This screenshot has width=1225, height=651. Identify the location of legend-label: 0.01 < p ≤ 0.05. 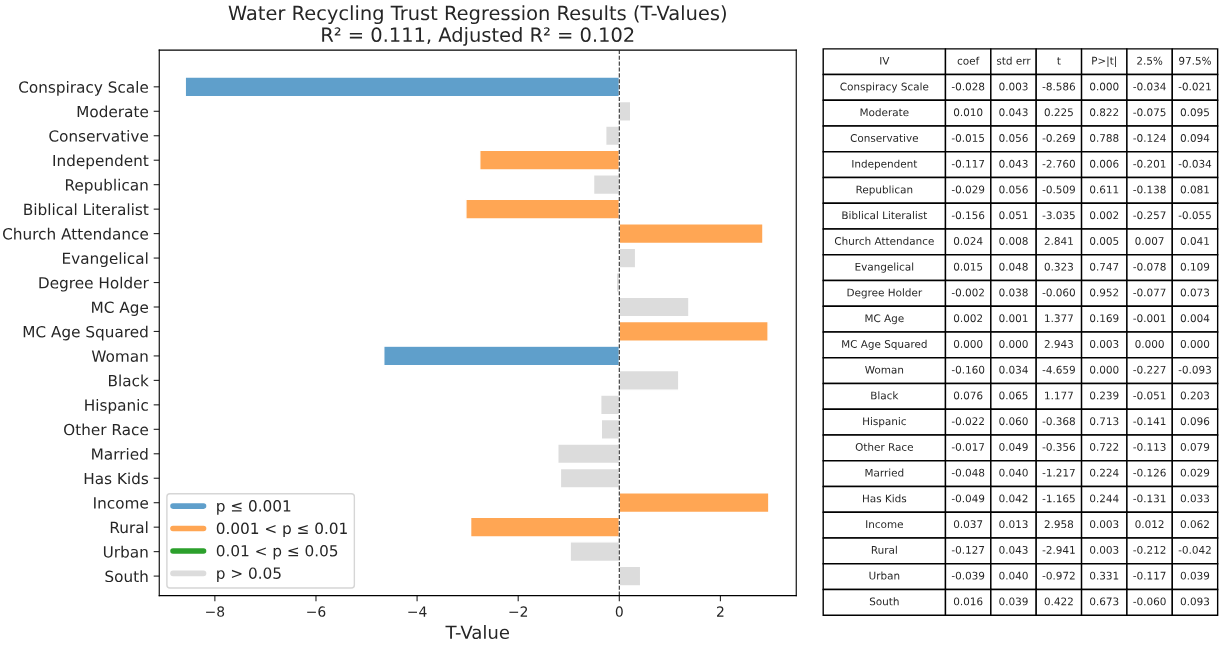
(277, 552).